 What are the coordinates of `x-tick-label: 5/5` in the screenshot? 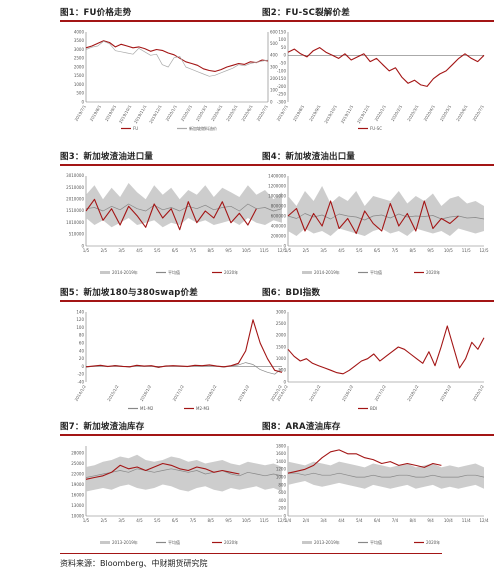 It's located at (157, 520).